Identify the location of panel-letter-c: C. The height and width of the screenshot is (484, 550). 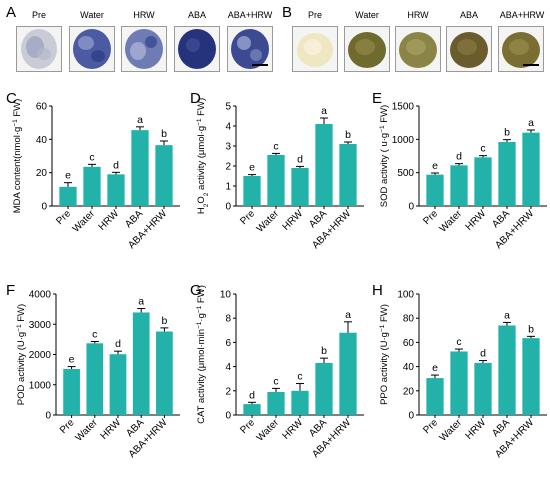
(11, 98).